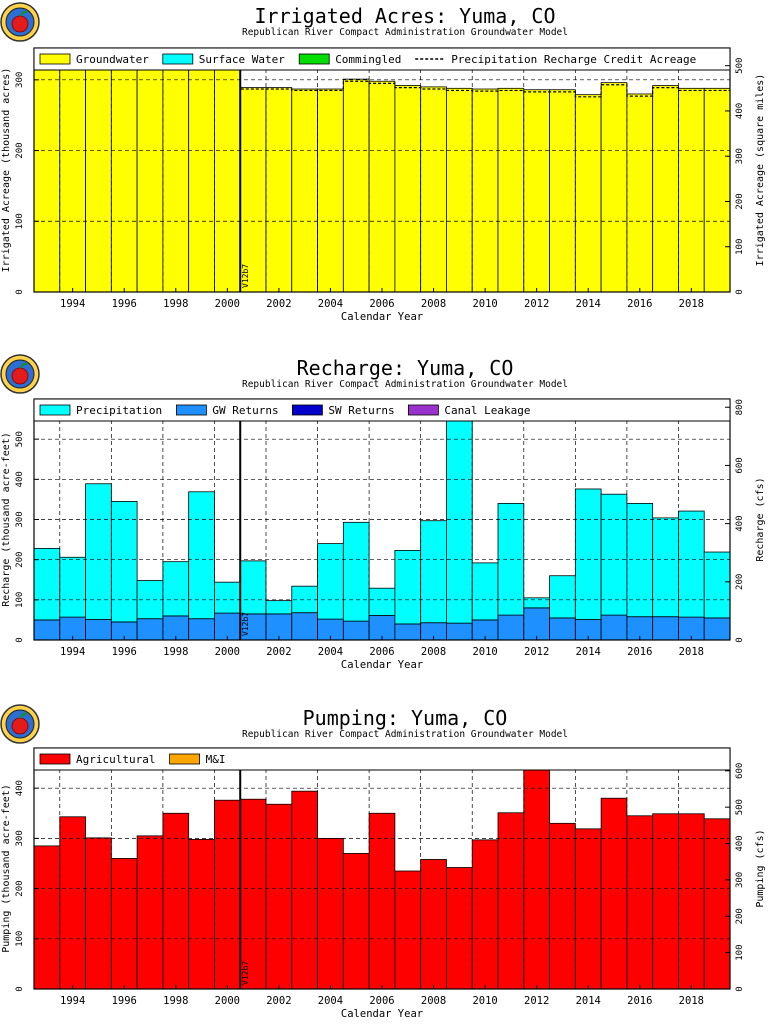  I want to click on bar-agricultural-2019, so click(717, 904).